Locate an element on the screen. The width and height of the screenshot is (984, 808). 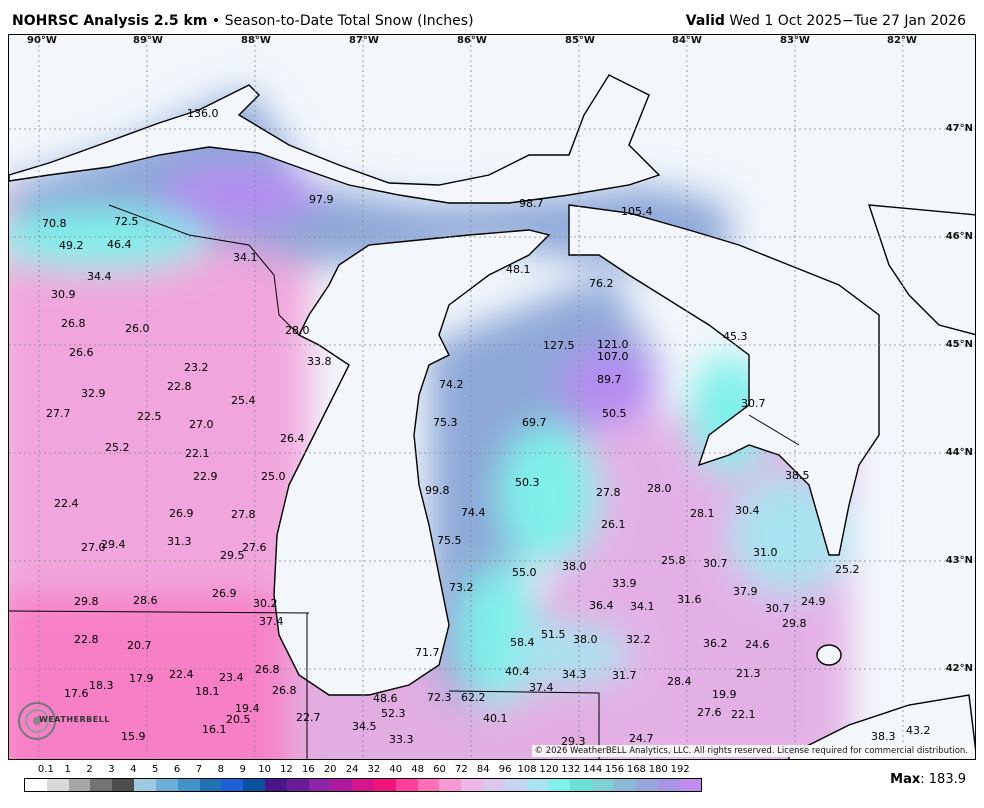
title-field: Season-to-Date Total Snow (Inches) is located at coordinates (349, 21).